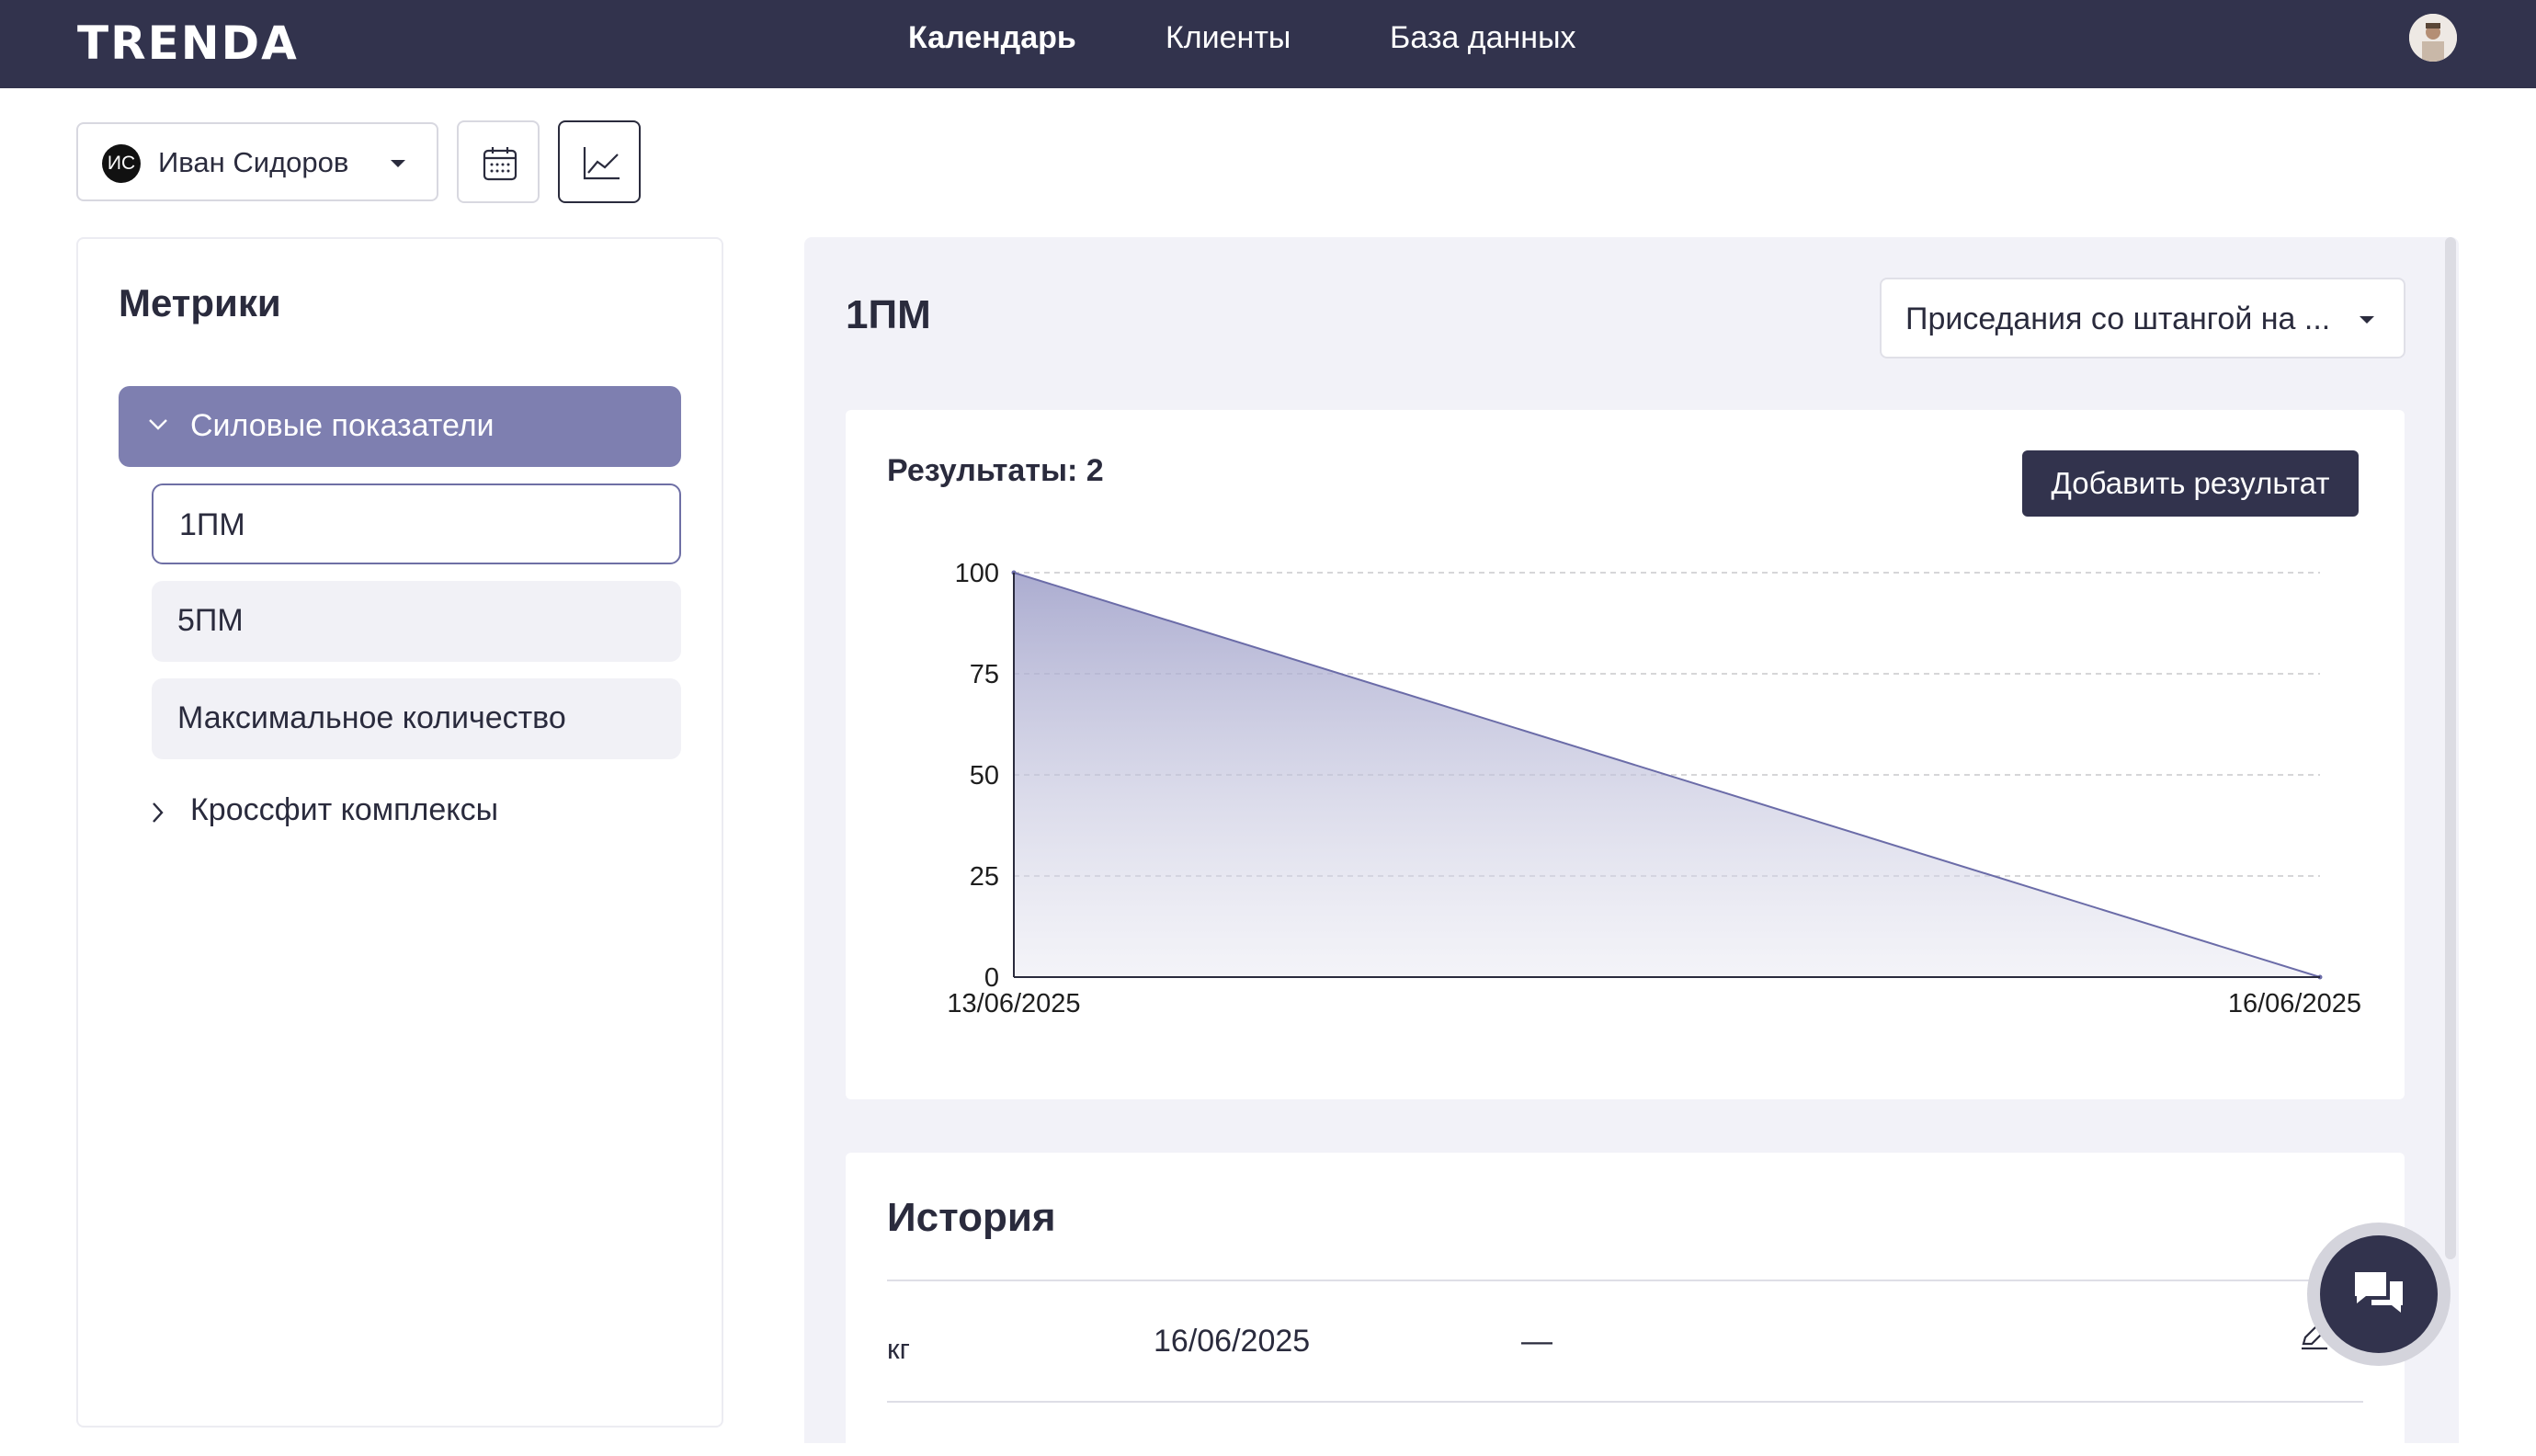 This screenshot has width=2536, height=1456. I want to click on history-card: История кг 16/06/2025 —, so click(1625, 1304).